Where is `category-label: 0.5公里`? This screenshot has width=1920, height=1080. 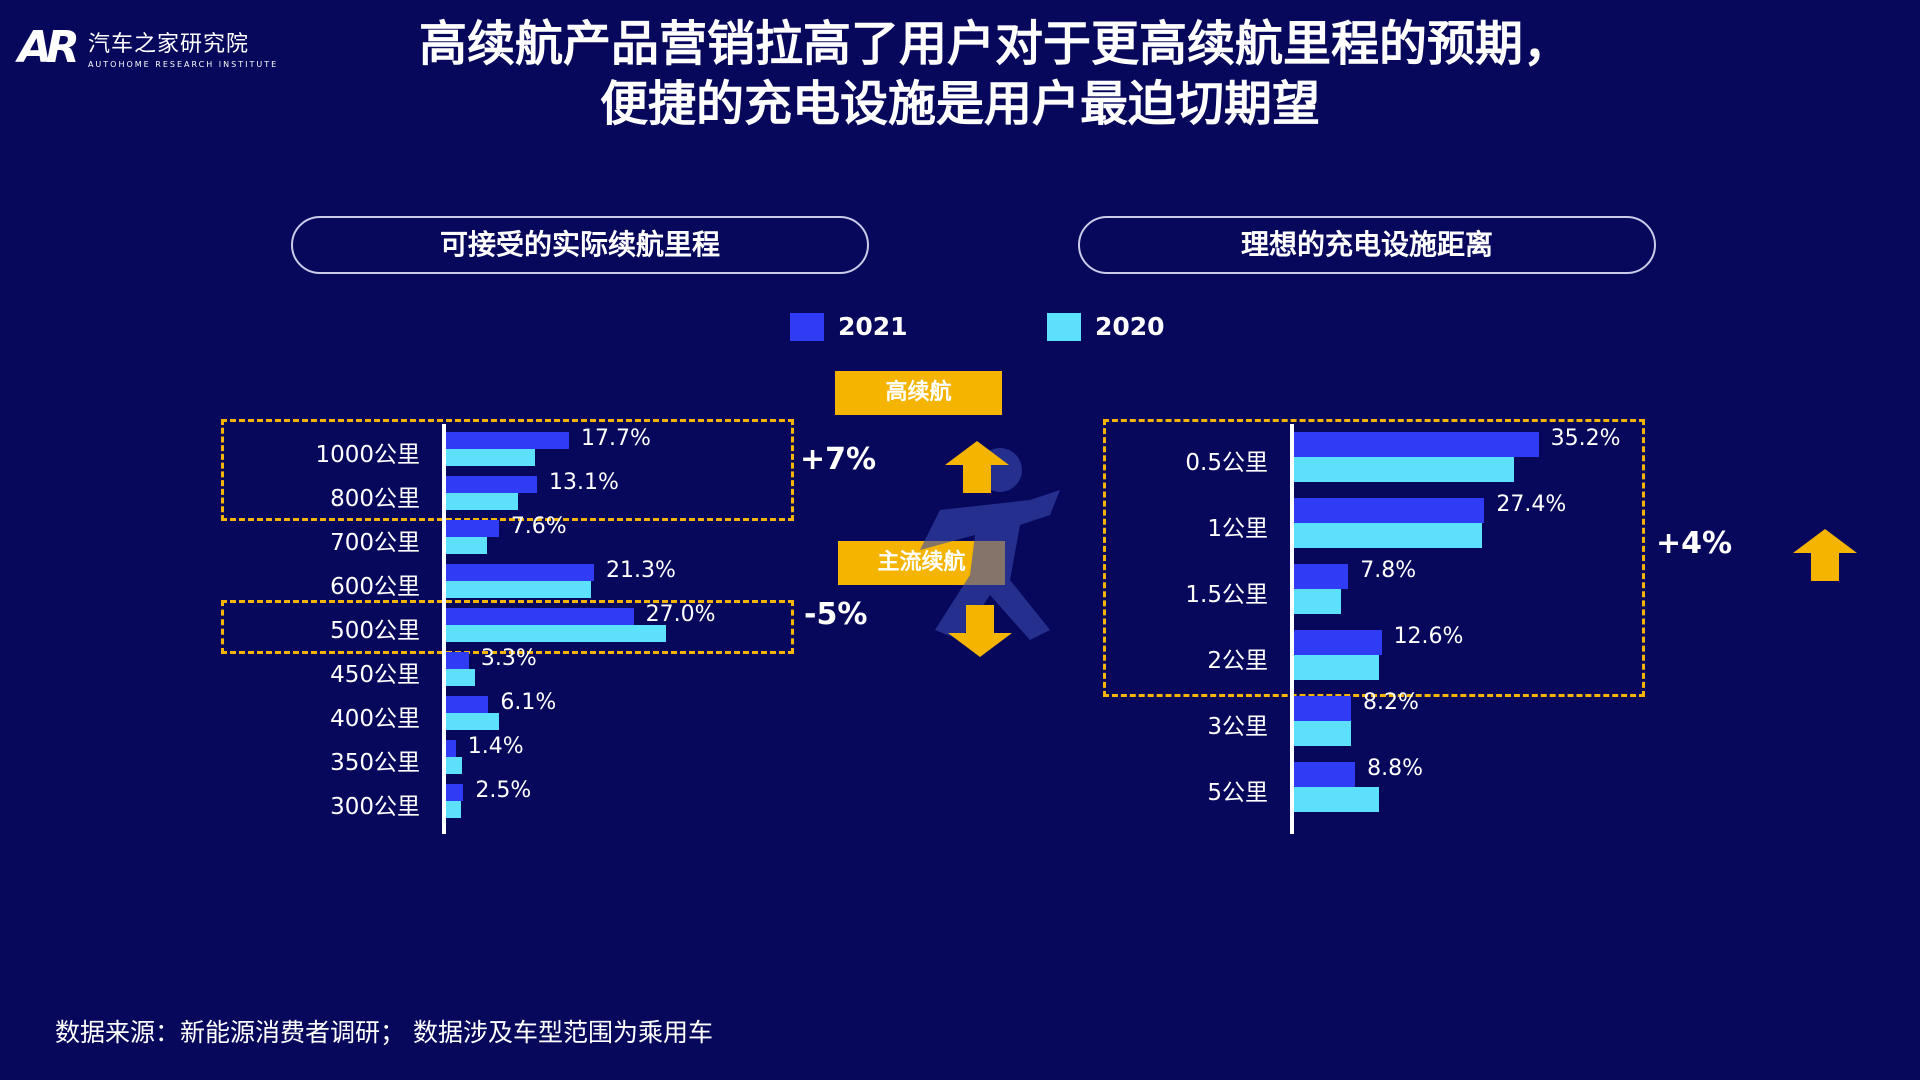 category-label: 0.5公里 is located at coordinates (1226, 463).